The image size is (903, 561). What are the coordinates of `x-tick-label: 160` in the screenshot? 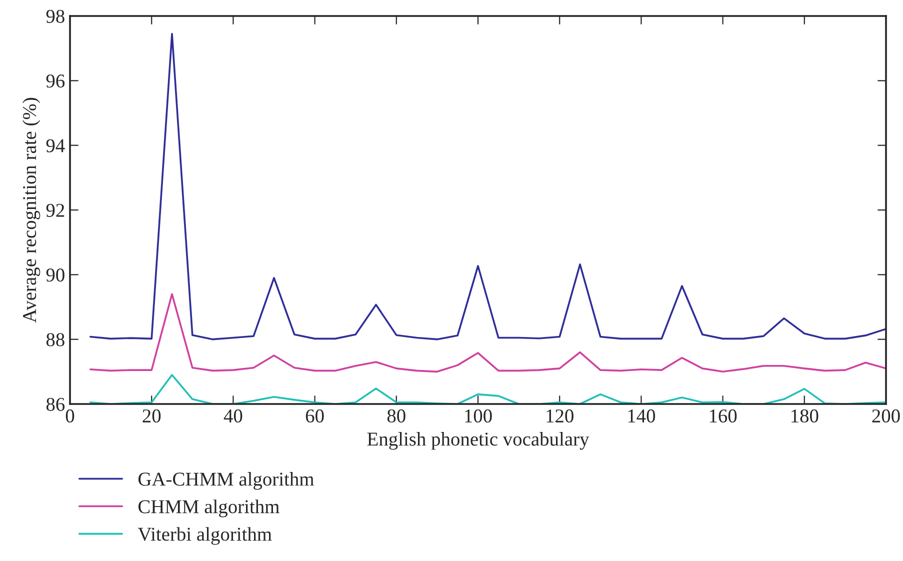 It's located at (723, 416).